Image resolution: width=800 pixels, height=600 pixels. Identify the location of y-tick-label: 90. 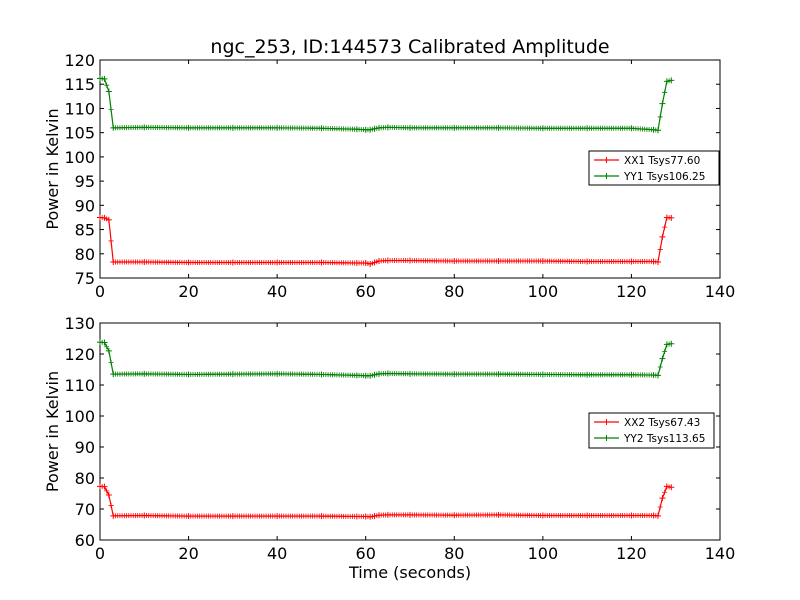
(85, 205).